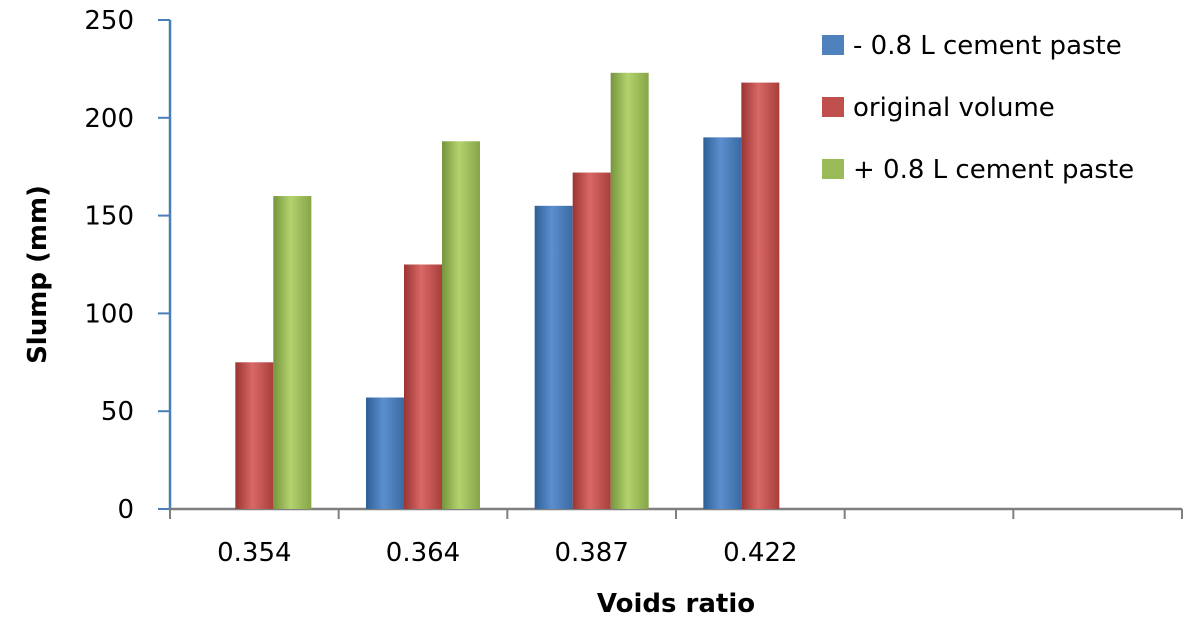 Image resolution: width=1197 pixels, height=621 pixels. Describe the element at coordinates (676, 604) in the screenshot. I see `x-axis-title: Voids ratio` at that location.